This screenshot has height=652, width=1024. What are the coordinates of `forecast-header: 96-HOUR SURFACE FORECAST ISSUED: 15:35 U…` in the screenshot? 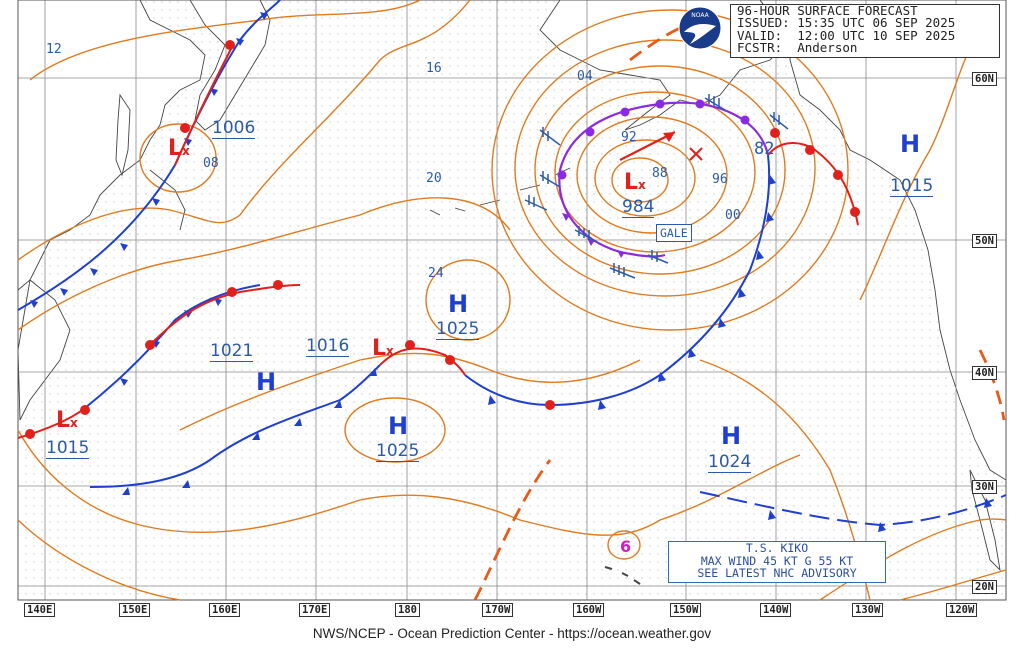 It's located at (865, 31).